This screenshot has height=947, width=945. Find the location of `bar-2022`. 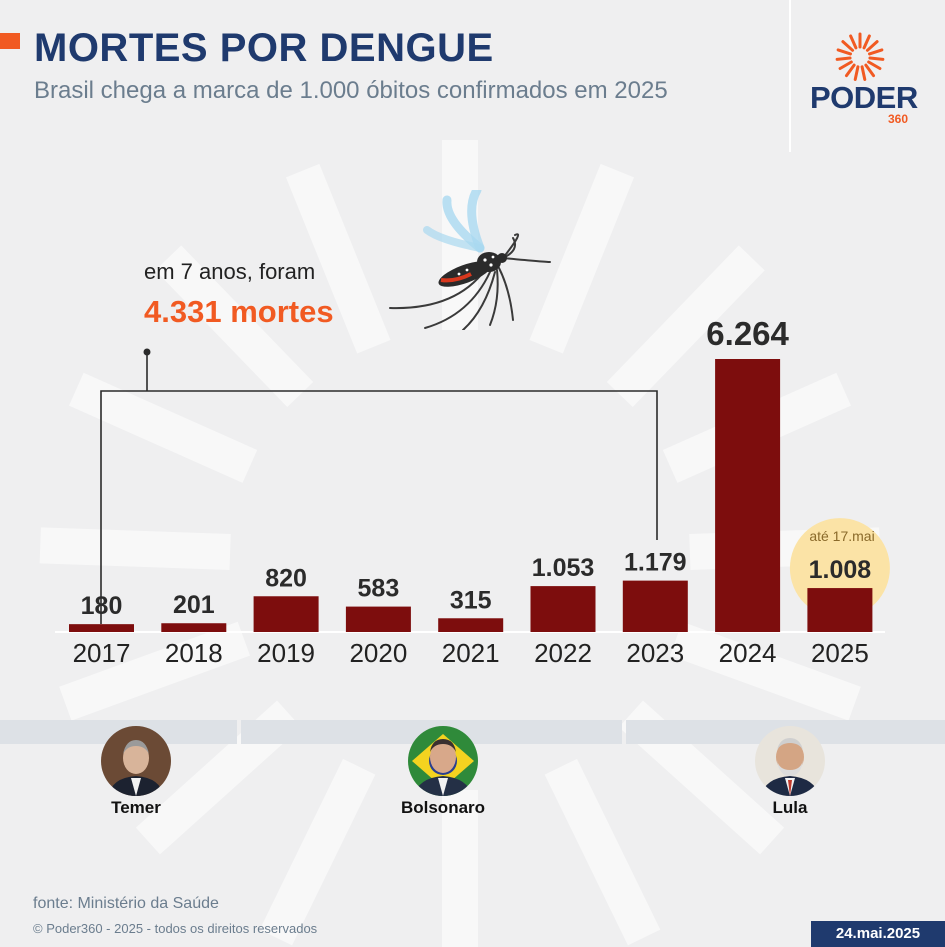

bar-2022 is located at coordinates (563, 609).